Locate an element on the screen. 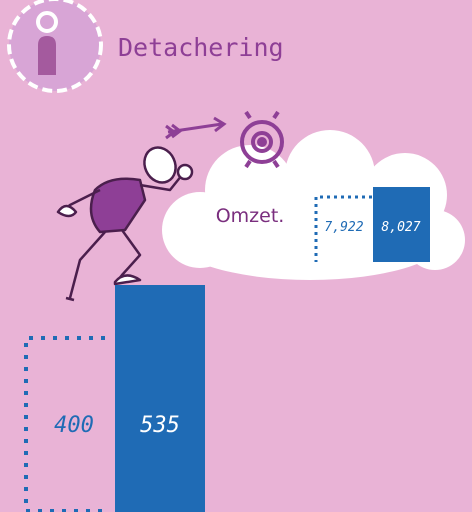  cloud-label: Omzet. is located at coordinates (250, 216).